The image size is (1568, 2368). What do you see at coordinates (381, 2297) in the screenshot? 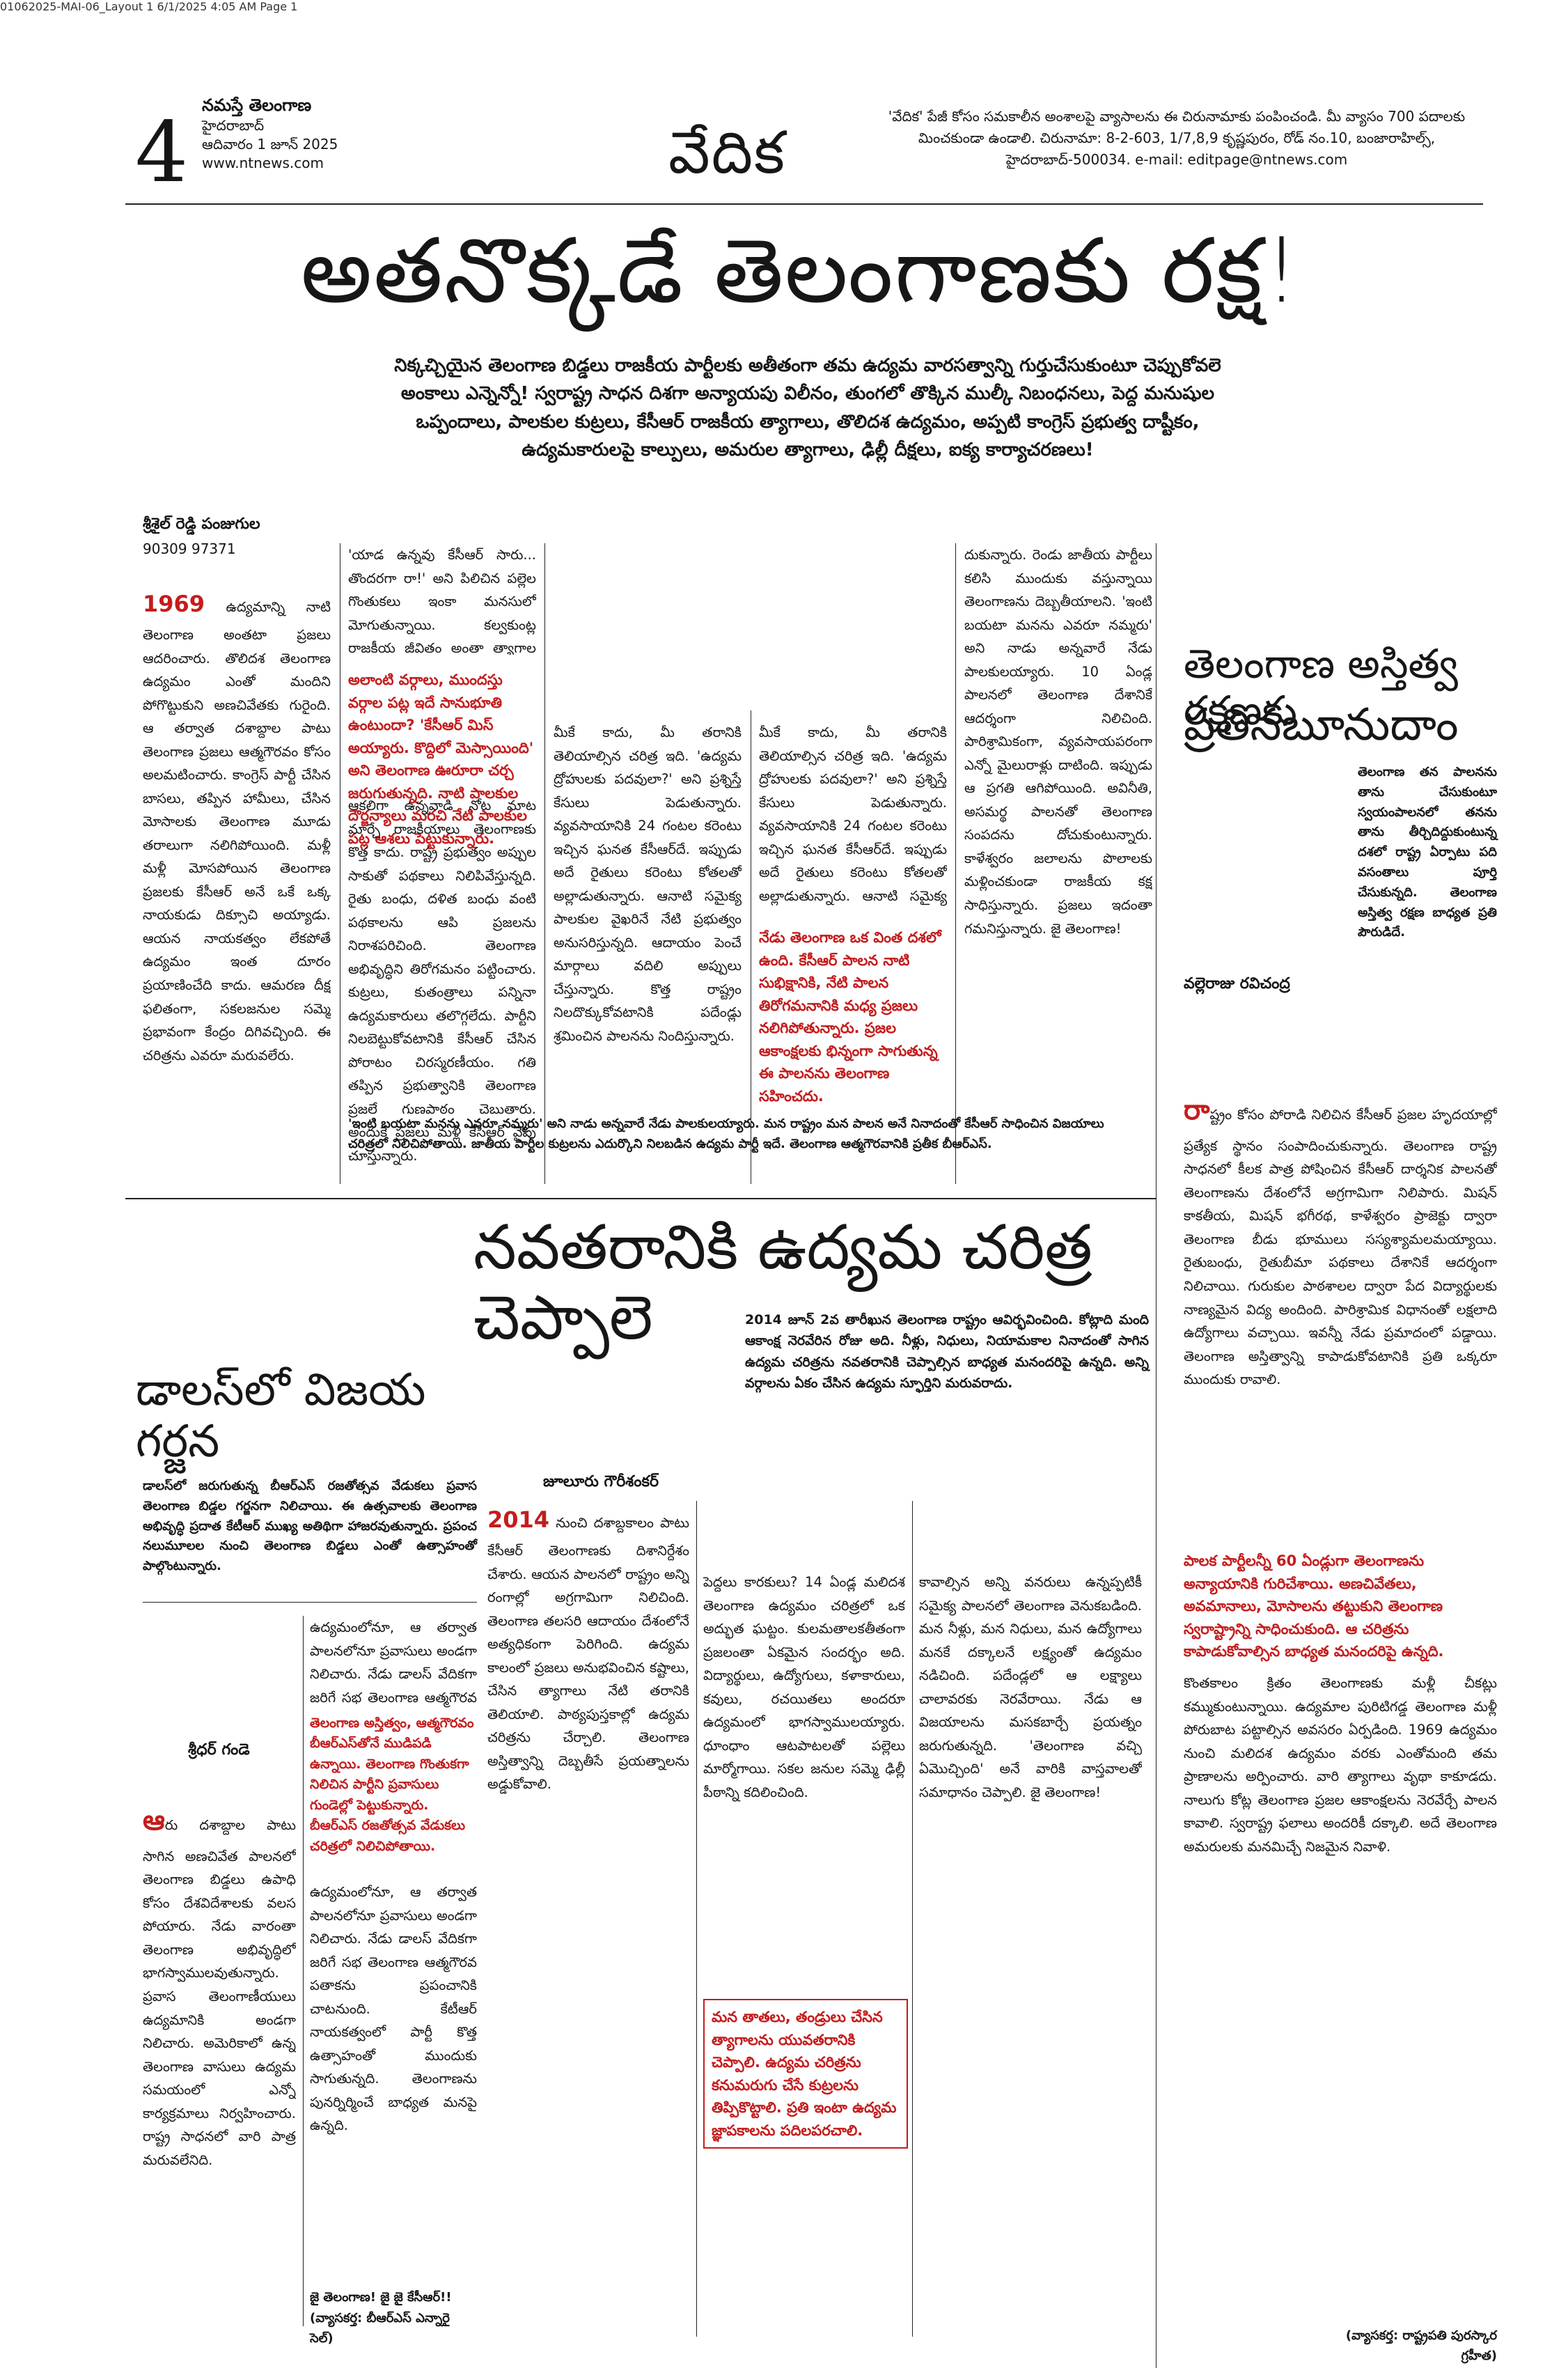
I see `dallas-signoff: జై తెలంగాణ! జై జై కేసీఆర్!!` at bounding box center [381, 2297].